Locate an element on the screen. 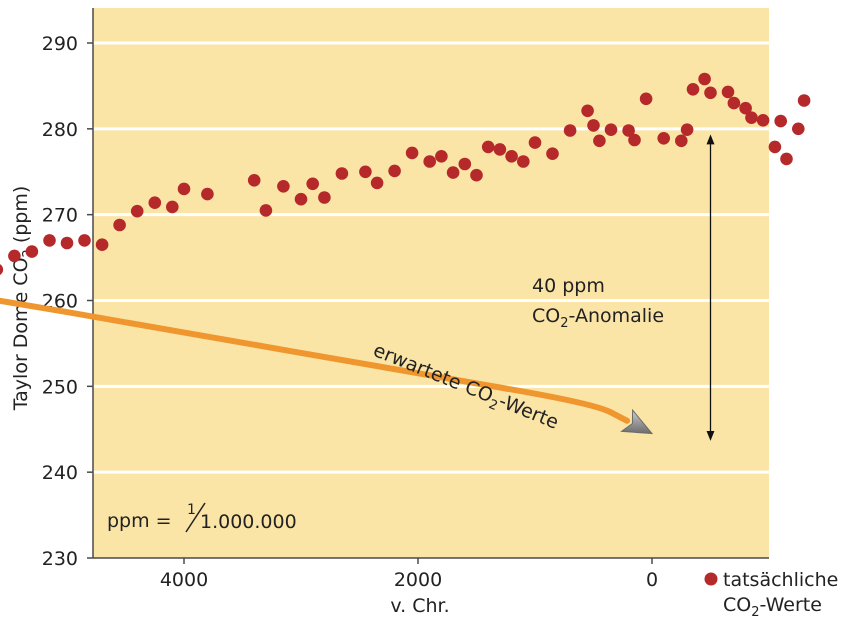 The height and width of the screenshot is (620, 850). ppm-definition: ppm = 1 1.000.000 is located at coordinates (202, 517).